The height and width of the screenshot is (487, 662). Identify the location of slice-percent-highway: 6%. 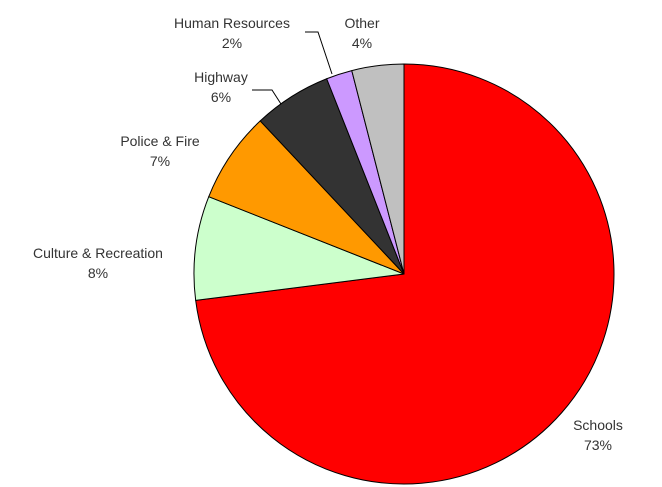
(221, 97).